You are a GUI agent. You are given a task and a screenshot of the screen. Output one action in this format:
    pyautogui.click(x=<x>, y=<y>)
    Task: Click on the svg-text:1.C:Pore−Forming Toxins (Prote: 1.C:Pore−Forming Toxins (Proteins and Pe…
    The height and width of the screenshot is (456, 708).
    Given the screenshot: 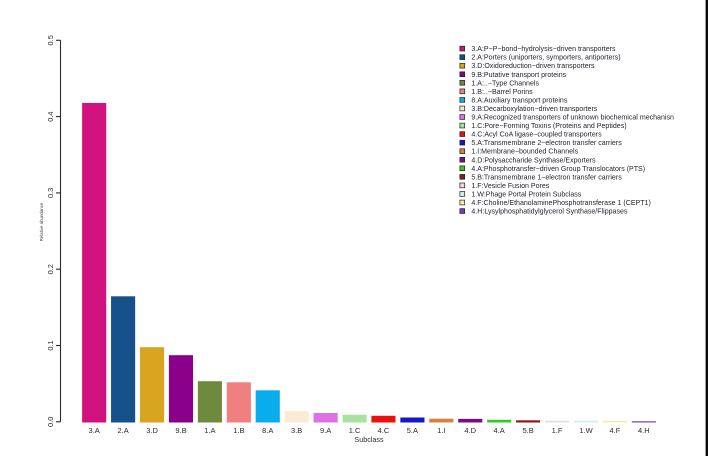 What is the action you would take?
    pyautogui.click(x=548, y=126)
    